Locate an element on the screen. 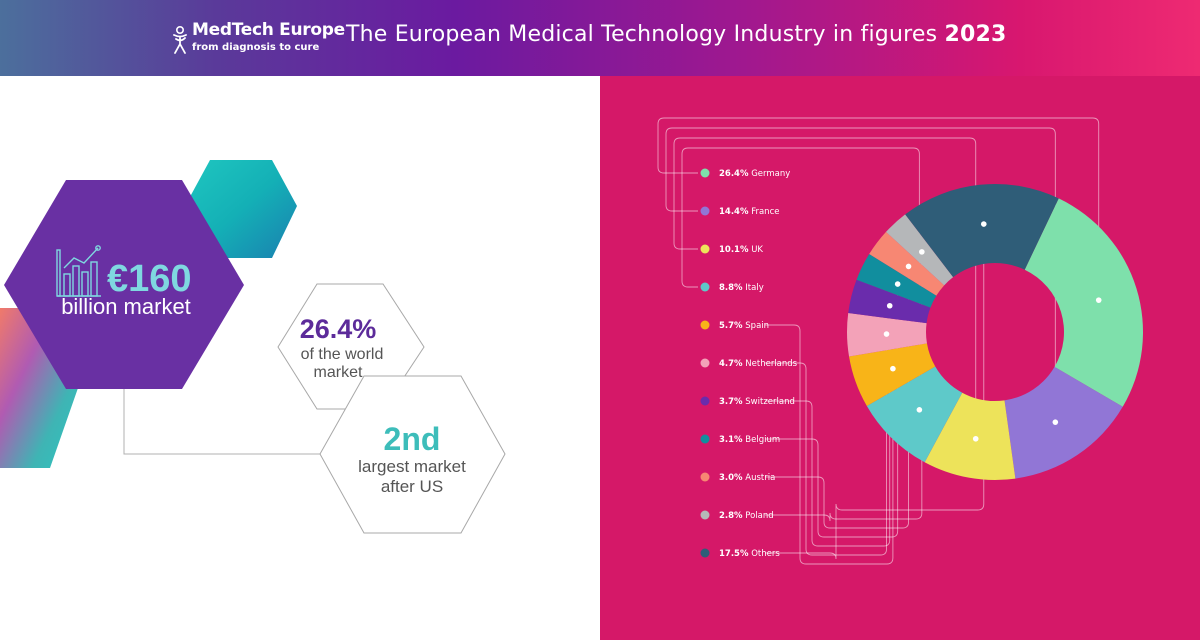  slice-switzerland is located at coordinates (889, 301).